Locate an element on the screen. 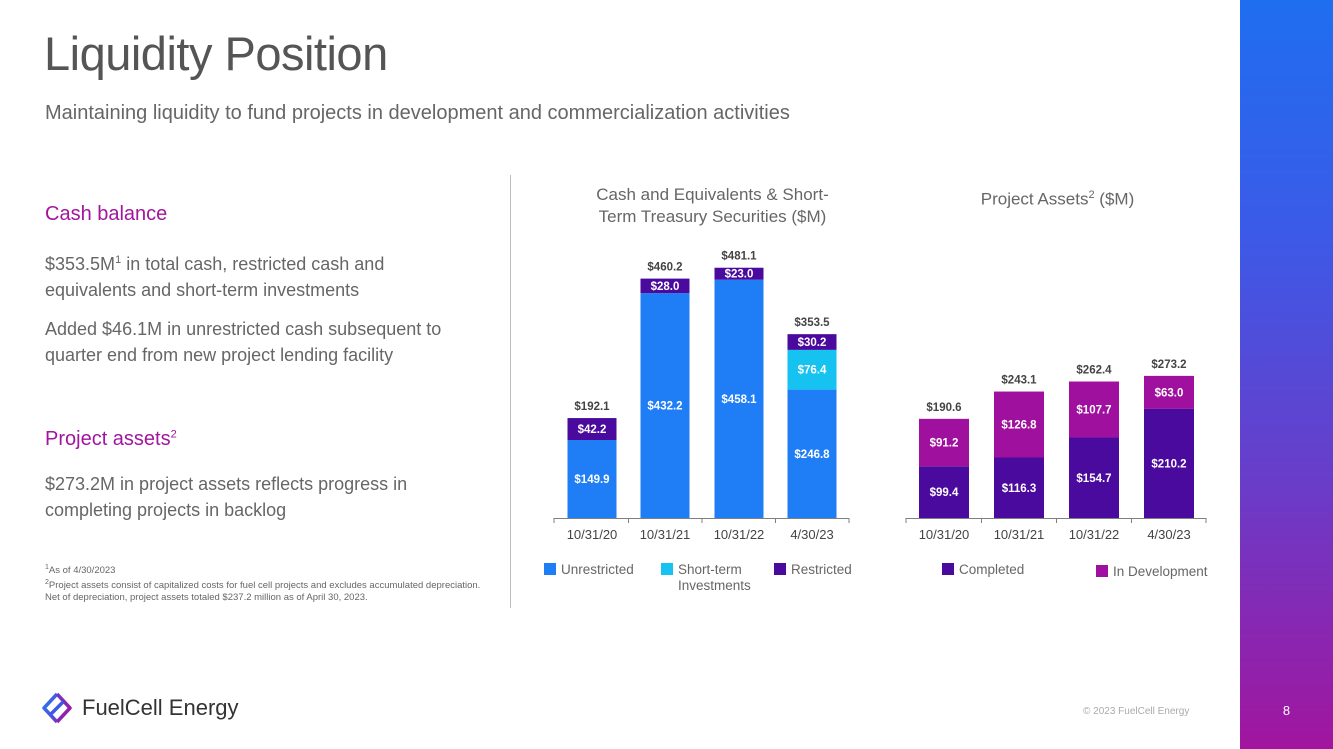 The width and height of the screenshot is (1333, 749). legend-label-short-term: Short-term is located at coordinates (710, 569).